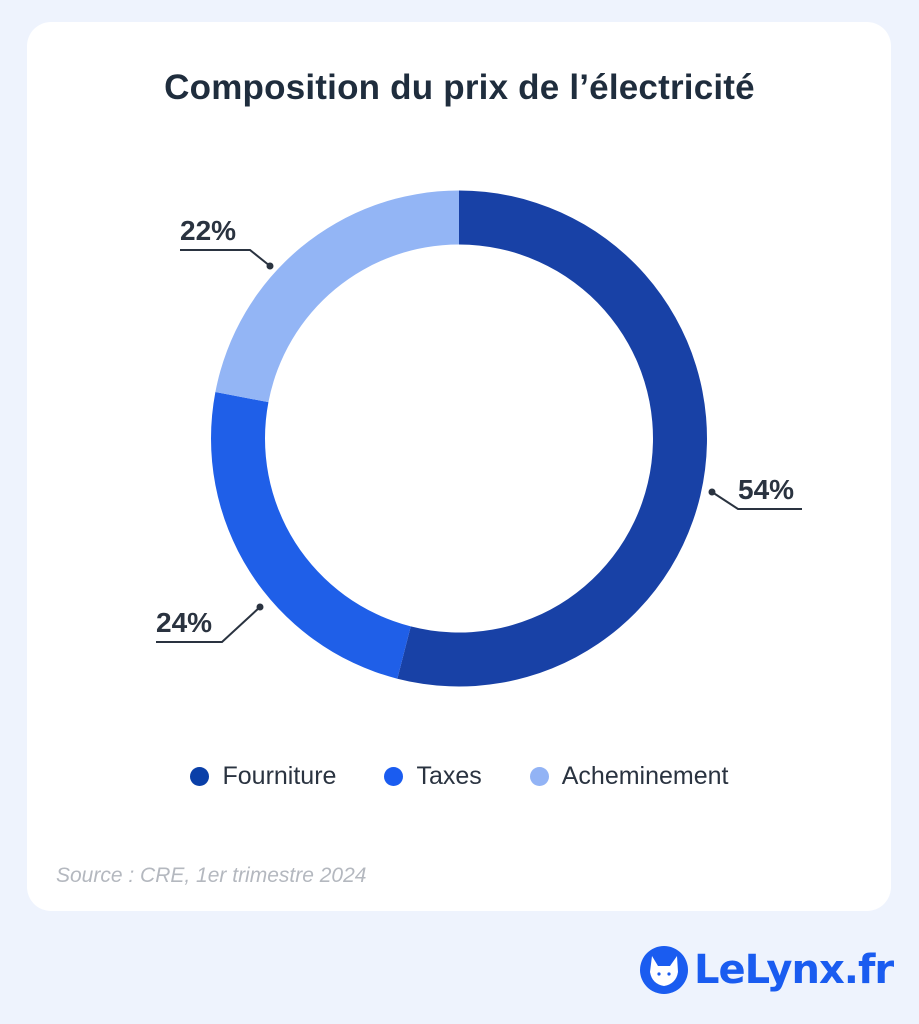 The height and width of the screenshot is (1024, 919). What do you see at coordinates (664, 970) in the screenshot?
I see `lynx-head-icon` at bounding box center [664, 970].